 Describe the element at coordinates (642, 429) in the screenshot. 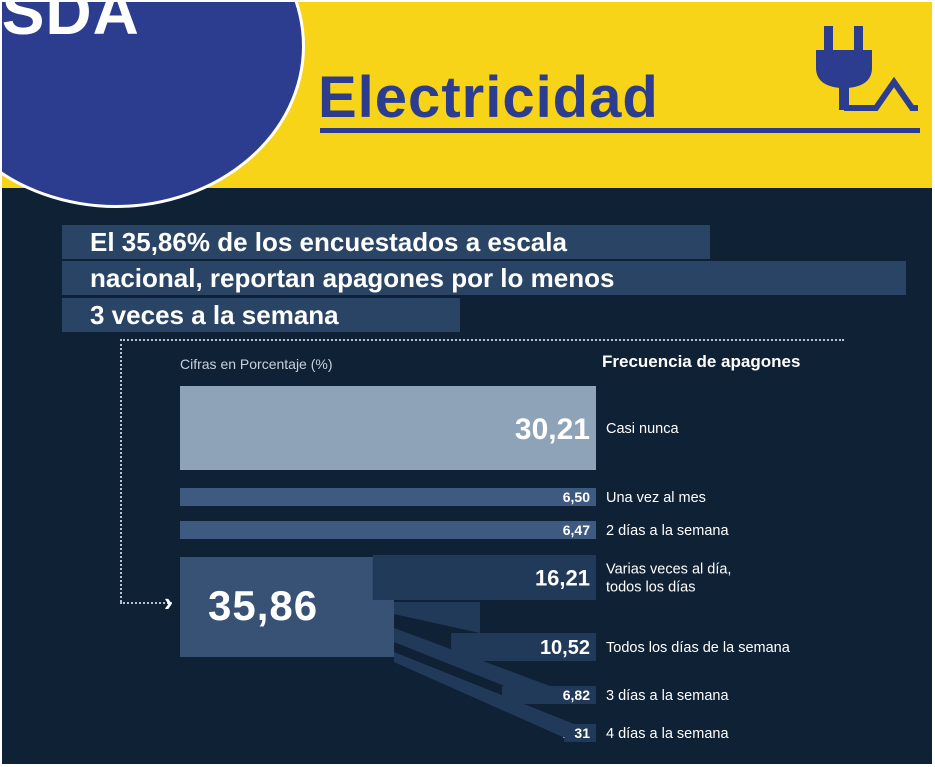

I see `bar-label-1: Casi nunca` at that location.